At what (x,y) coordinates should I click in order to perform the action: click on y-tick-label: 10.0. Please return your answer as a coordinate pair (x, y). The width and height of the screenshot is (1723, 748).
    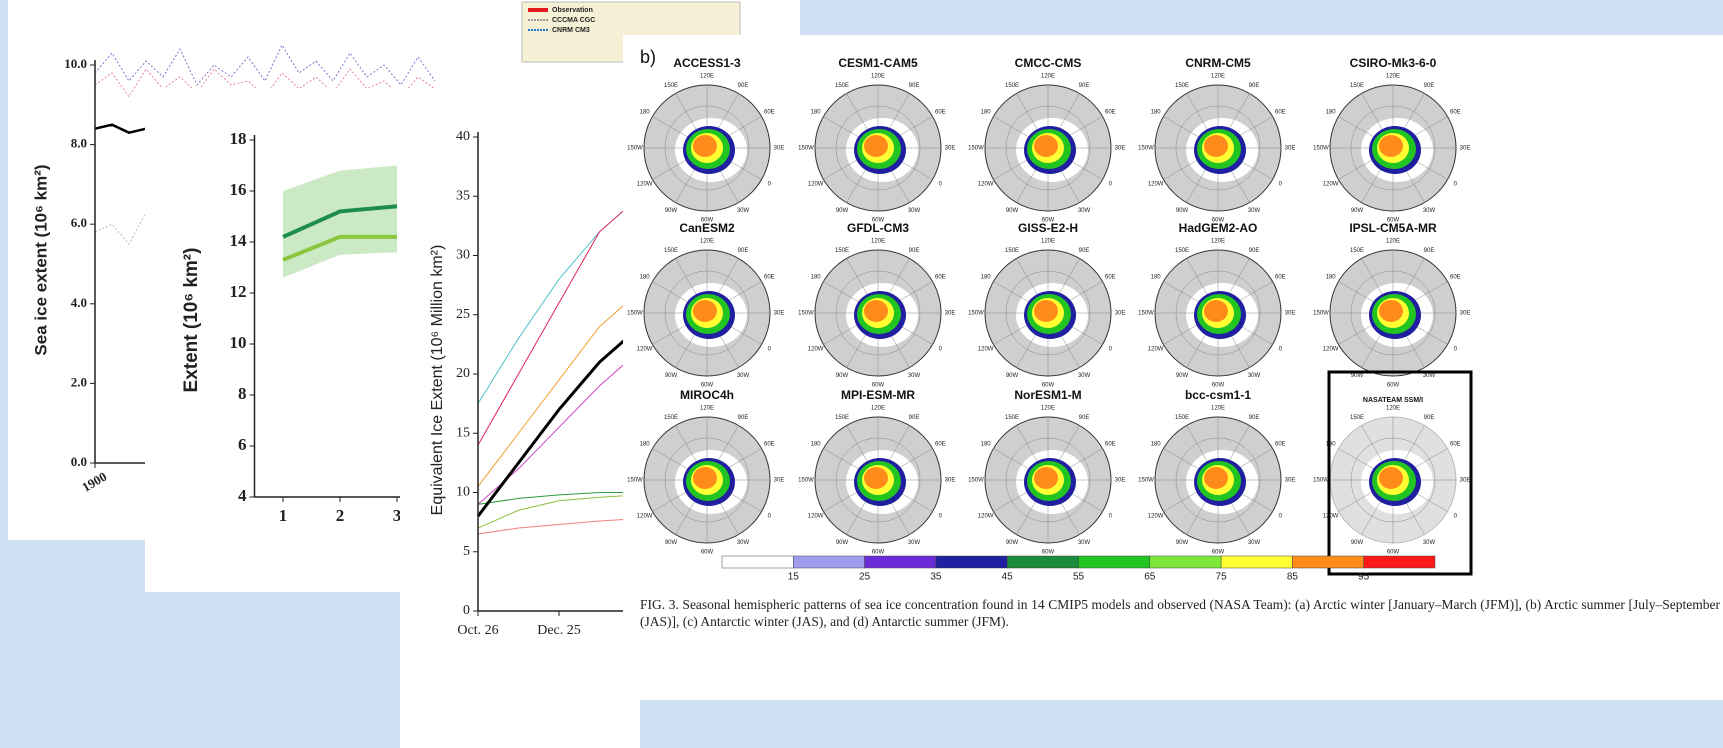
    Looking at the image, I should click on (75, 63).